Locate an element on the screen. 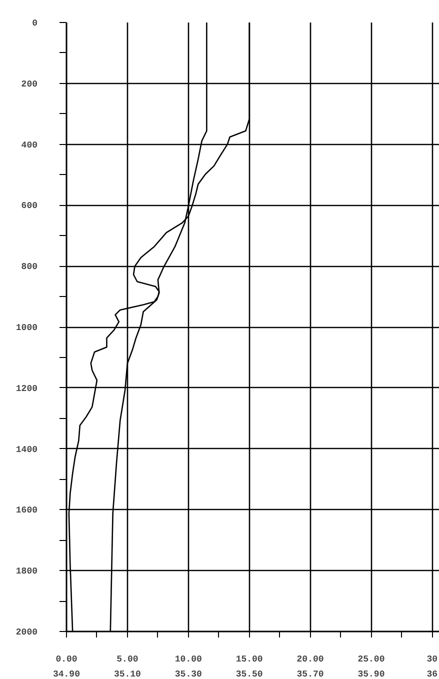 The width and height of the screenshot is (439, 679). y-tick-label: 1800 is located at coordinates (27, 571).